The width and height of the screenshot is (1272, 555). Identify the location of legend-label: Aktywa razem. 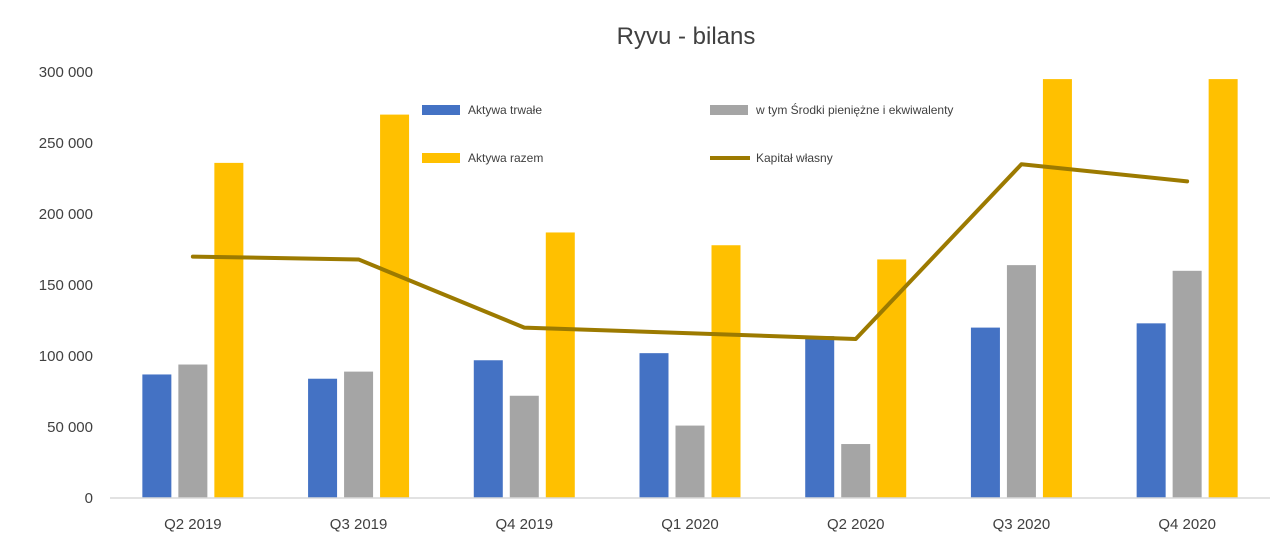
(505, 158).